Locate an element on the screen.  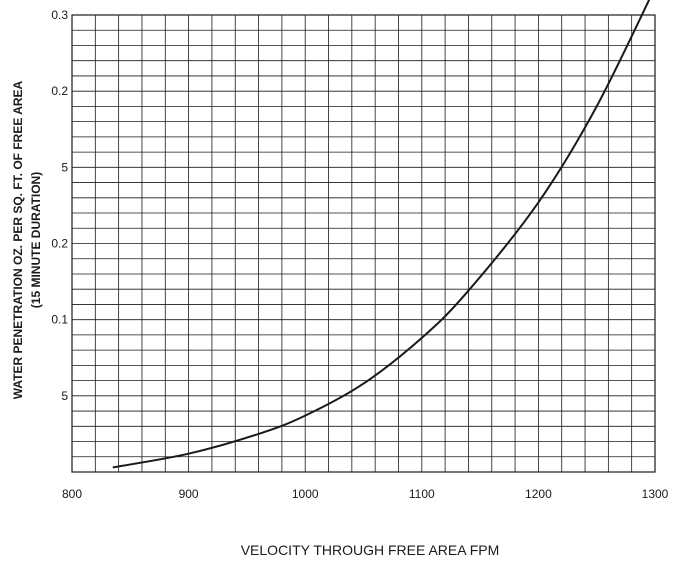
y-tick-labels: 0.3 0.2 5 0.2 0.1 5 is located at coordinates (59, 205).